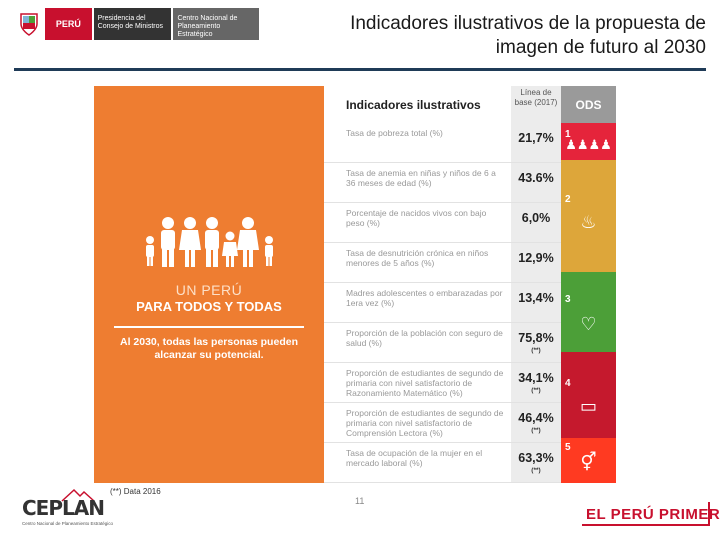 The image size is (720, 540). I want to click on baseline-cell: 12,9%, so click(536, 262).